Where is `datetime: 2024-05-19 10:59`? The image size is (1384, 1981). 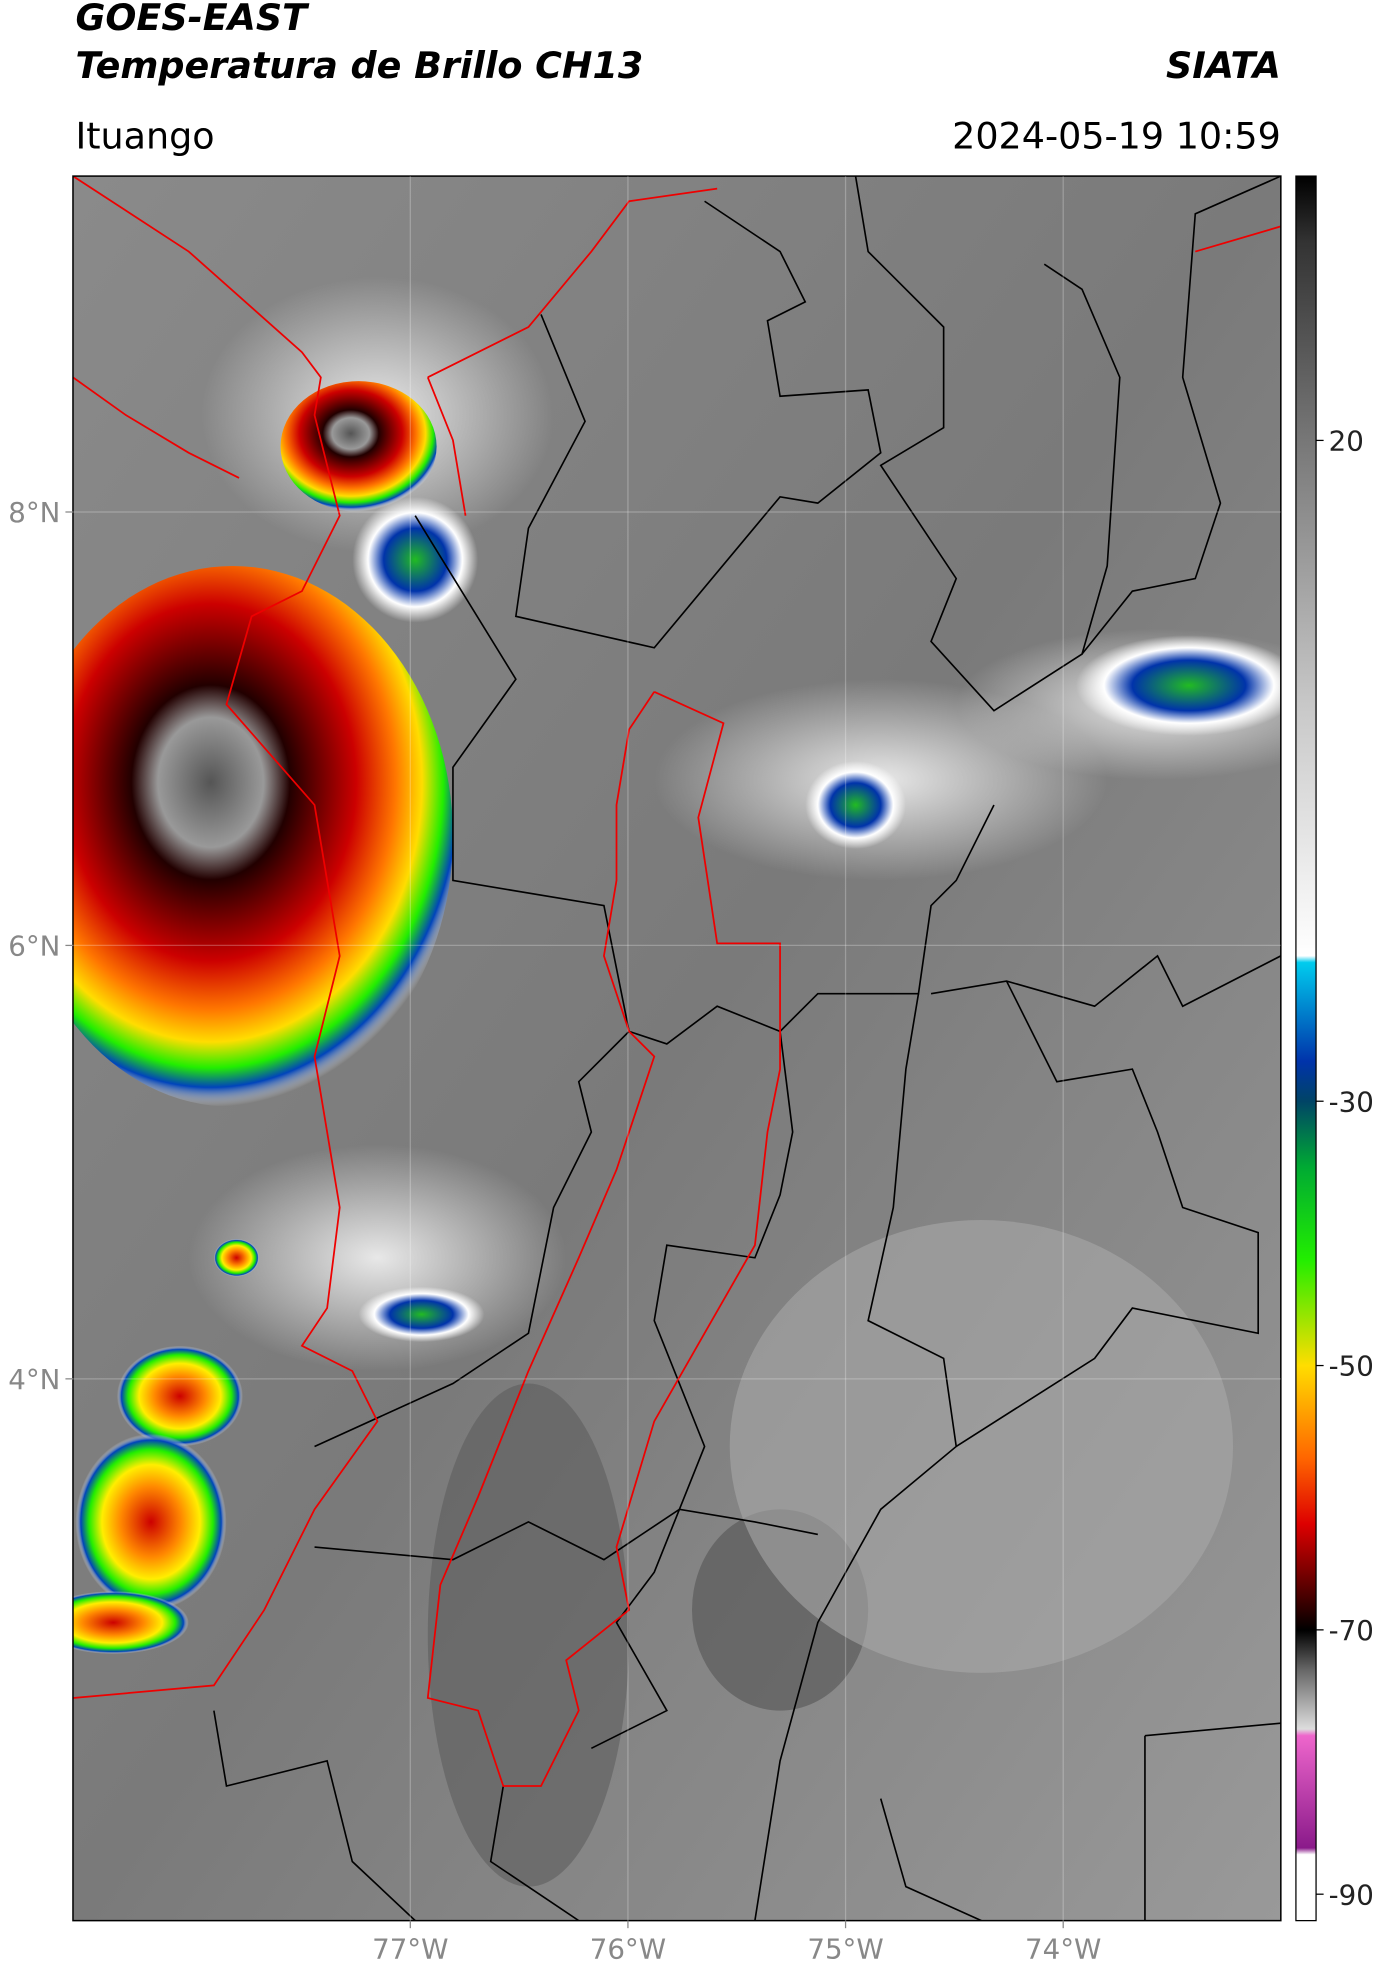
datetime: 2024-05-19 10:59 is located at coordinates (1116, 135).